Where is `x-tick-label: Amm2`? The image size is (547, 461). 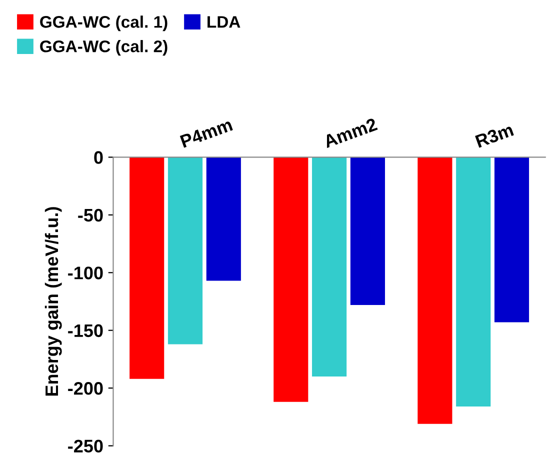
x-tick-label: Amm2 is located at coordinates (350, 133).